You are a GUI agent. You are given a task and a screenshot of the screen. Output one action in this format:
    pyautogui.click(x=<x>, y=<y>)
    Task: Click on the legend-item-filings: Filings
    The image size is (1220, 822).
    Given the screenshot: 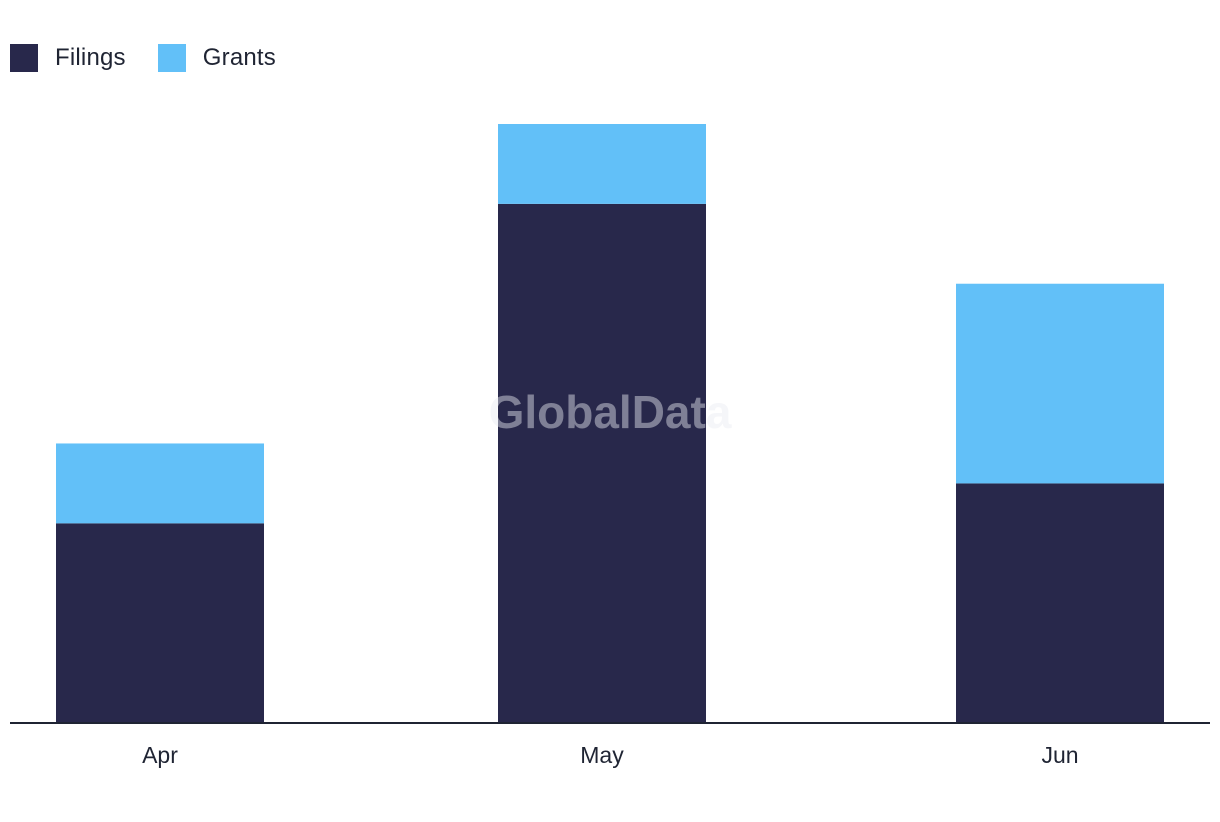 What is the action you would take?
    pyautogui.click(x=68, y=58)
    